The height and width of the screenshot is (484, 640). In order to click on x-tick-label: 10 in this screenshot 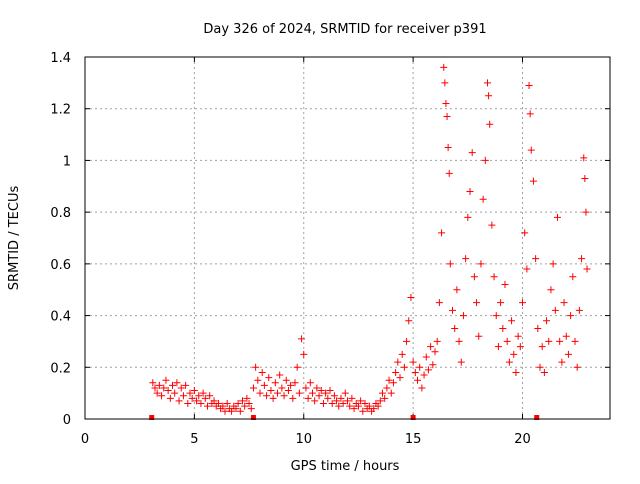, I will do `click(303, 439)`.